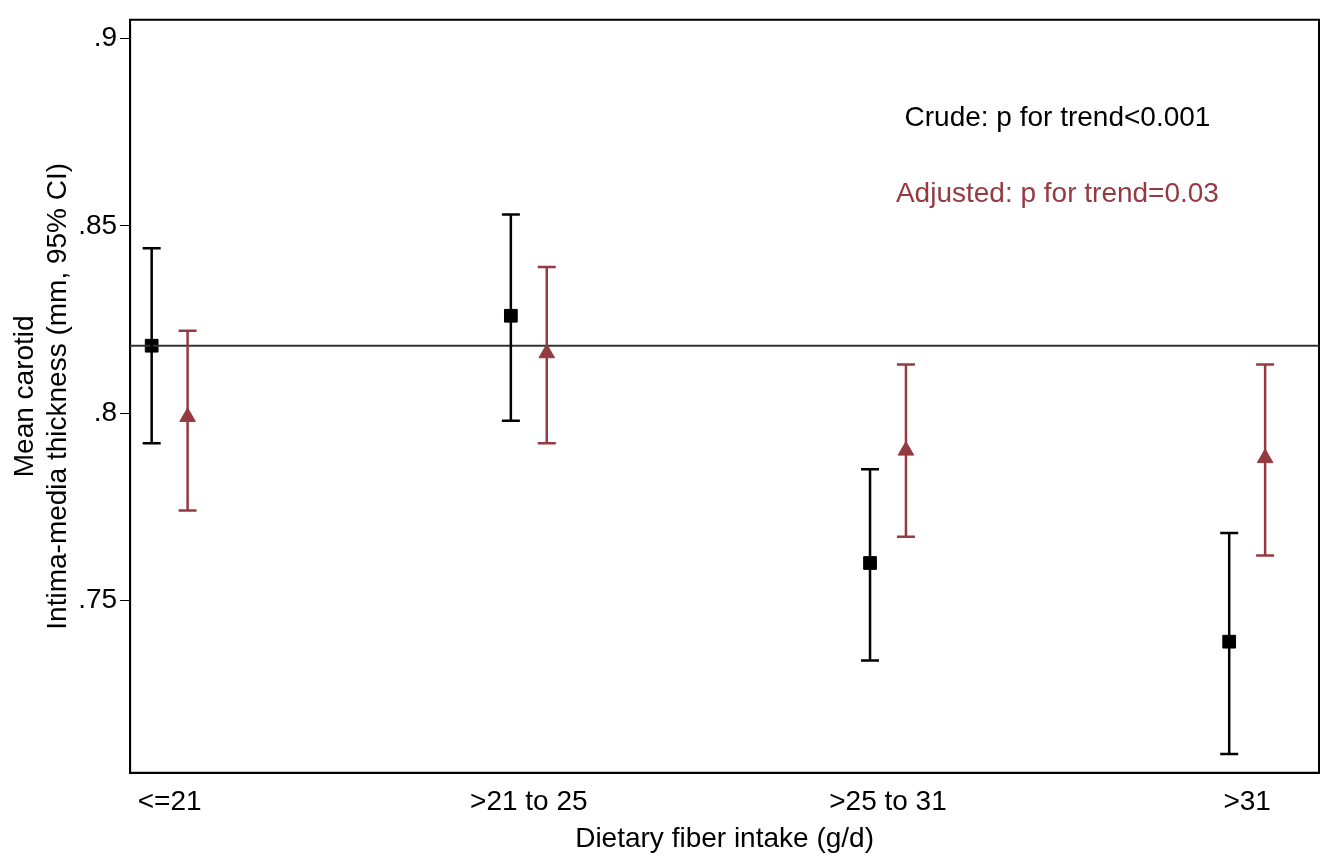 This screenshot has height=856, width=1339. Describe the element at coordinates (105, 37) in the screenshot. I see `y-tick-label: .9` at that location.